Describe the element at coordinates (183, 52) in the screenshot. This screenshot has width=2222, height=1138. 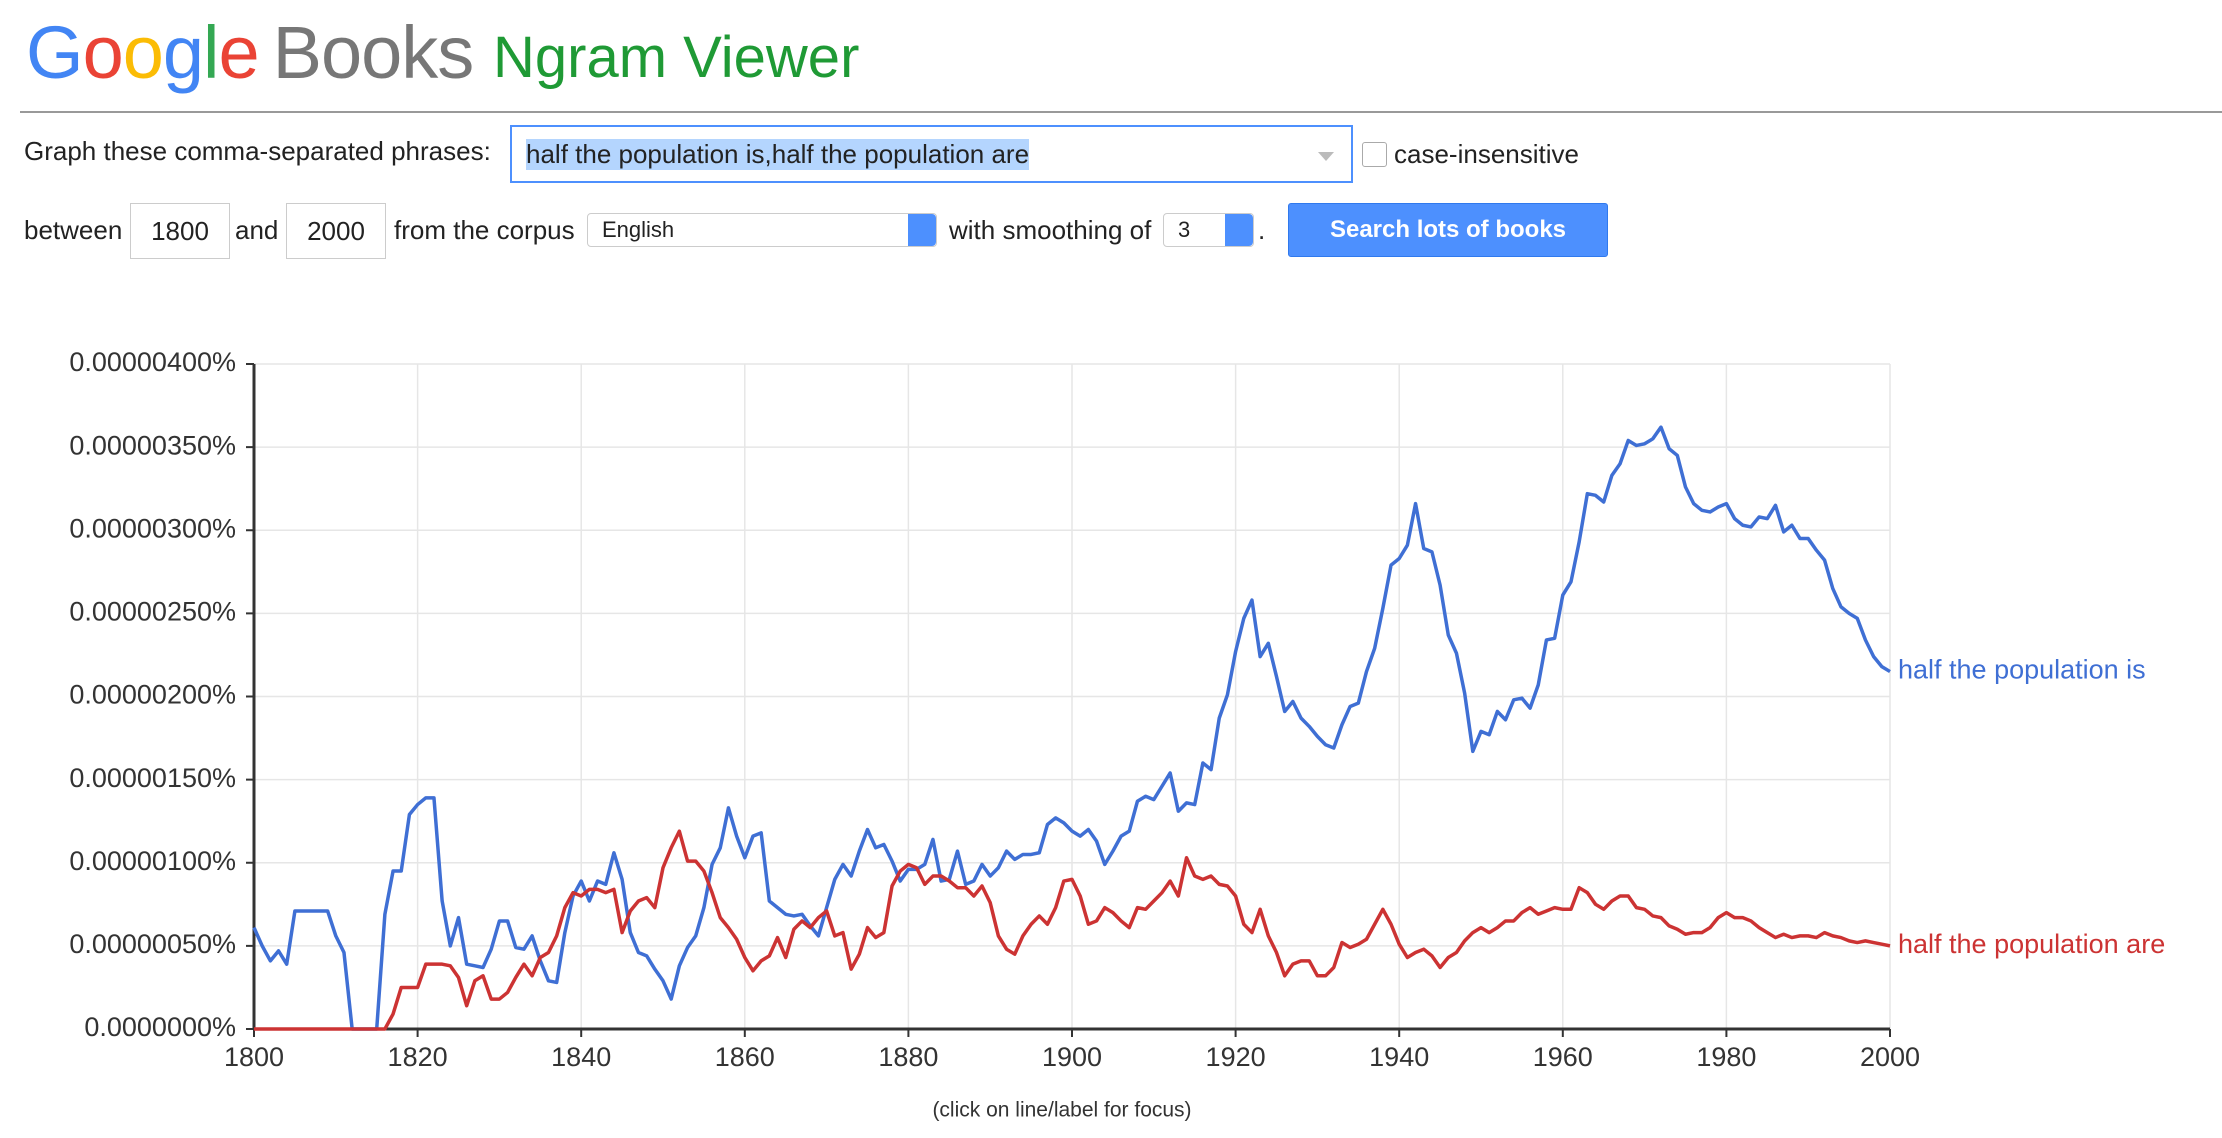
I see `logo-letter: g` at that location.